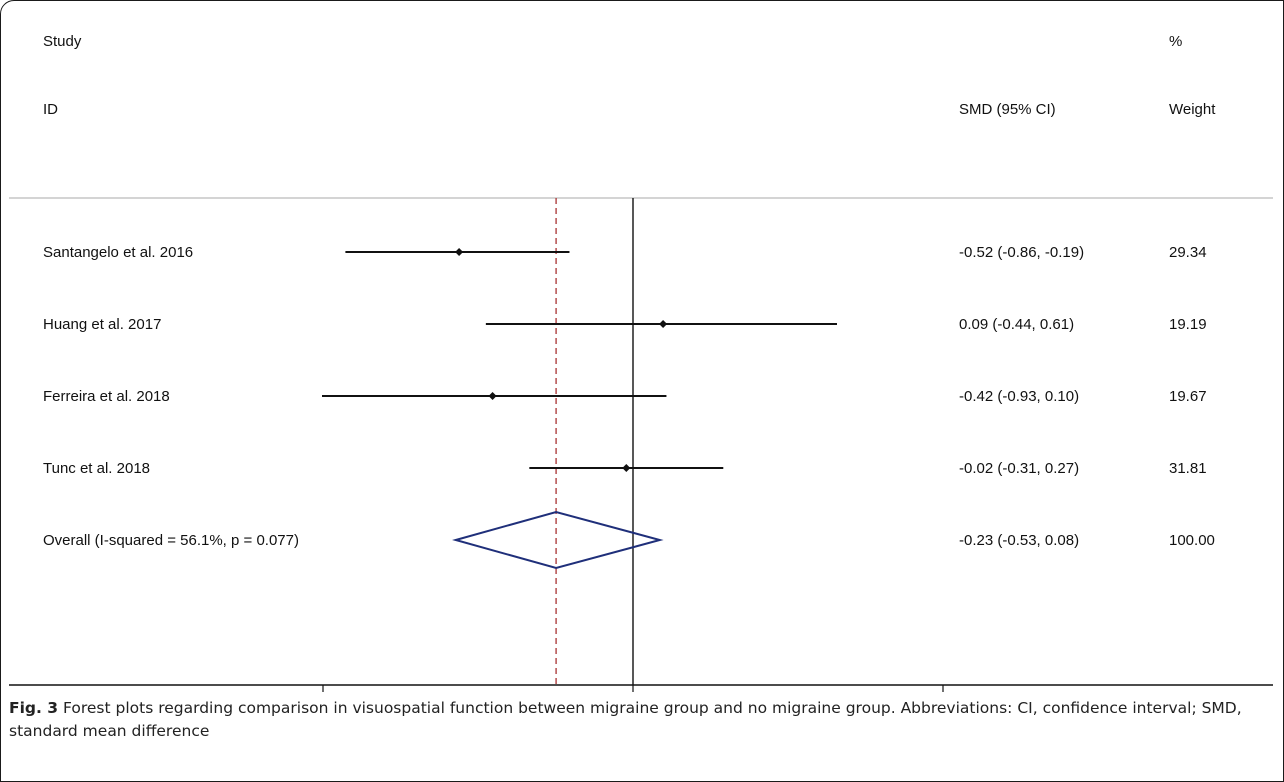  Describe the element at coordinates (1019, 468) in the screenshot. I see `study-ci-text: -0.02 (-0.31, 0.27)` at that location.